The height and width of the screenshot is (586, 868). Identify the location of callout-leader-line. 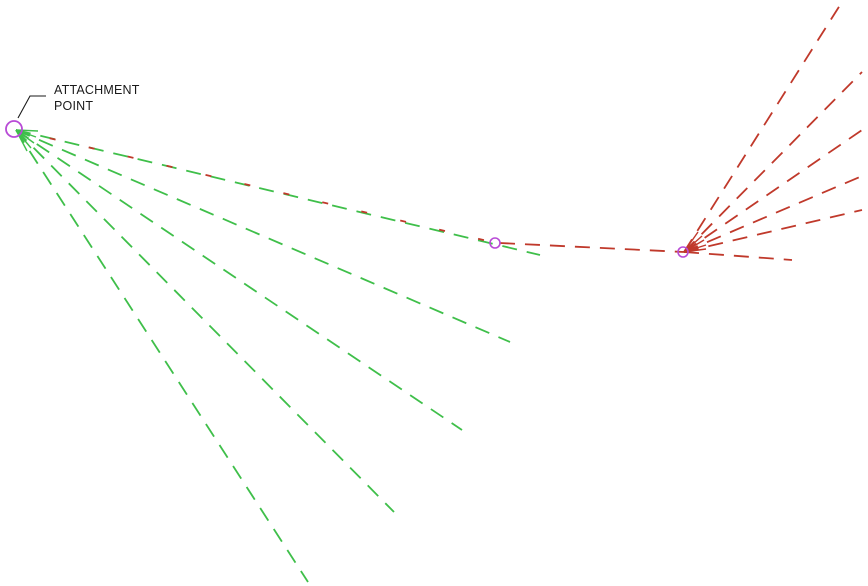
(31, 107).